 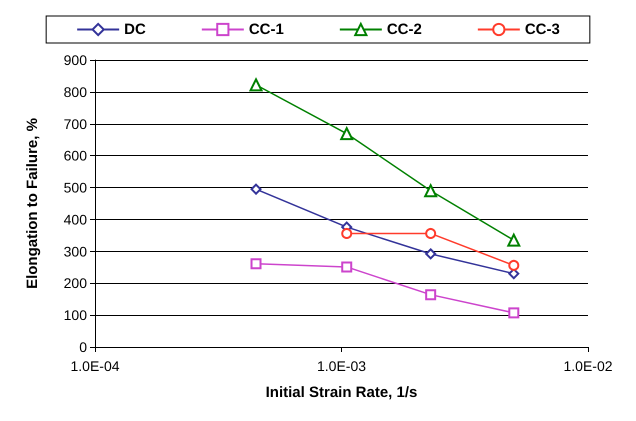 What do you see at coordinates (404, 29) in the screenshot?
I see `legend-label: CC-2` at bounding box center [404, 29].